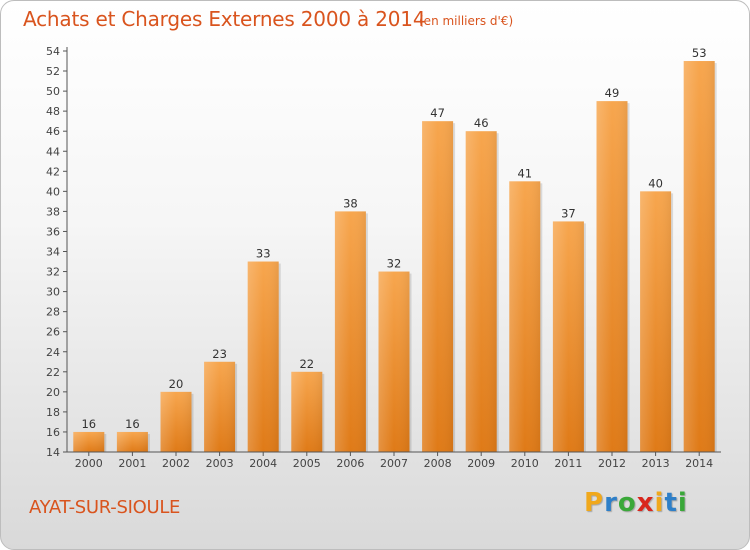  Describe the element at coordinates (53, 252) in the screenshot. I see `y-tick-label: 34` at that location.